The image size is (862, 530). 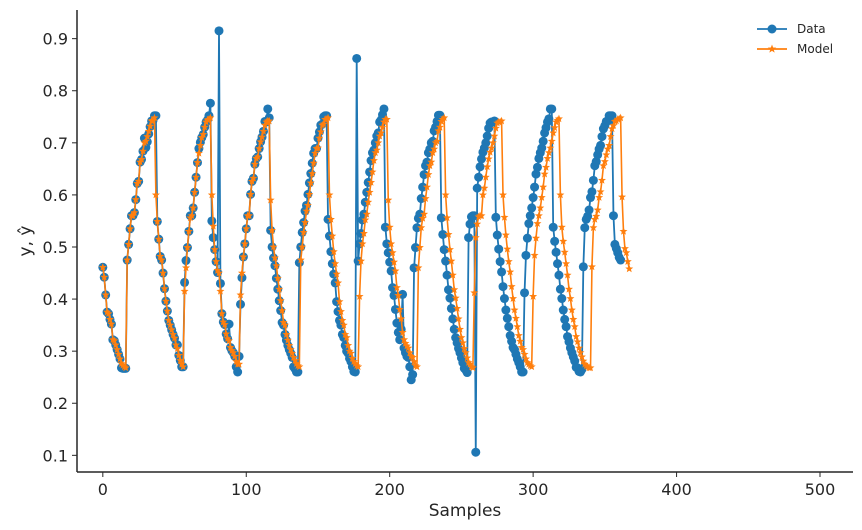 What do you see at coordinates (55, 39) in the screenshot?
I see `y-tick-label: 0.9` at bounding box center [55, 39].